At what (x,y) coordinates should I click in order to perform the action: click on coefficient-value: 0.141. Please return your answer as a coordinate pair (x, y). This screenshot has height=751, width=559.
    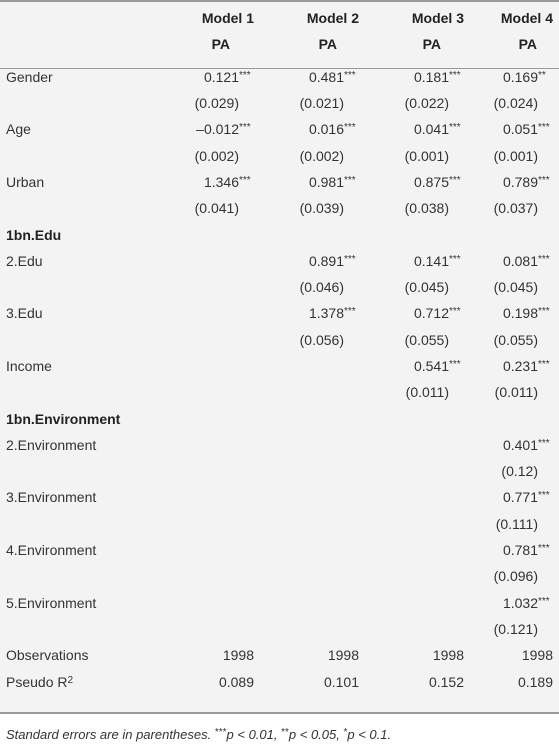
    Looking at the image, I should click on (431, 260).